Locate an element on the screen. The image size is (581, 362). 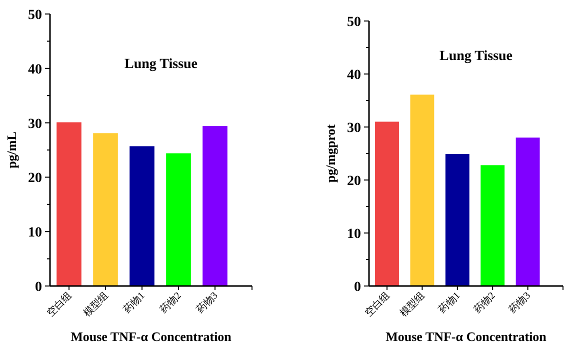
y-axis-title: pg/mL is located at coordinates (11, 149).